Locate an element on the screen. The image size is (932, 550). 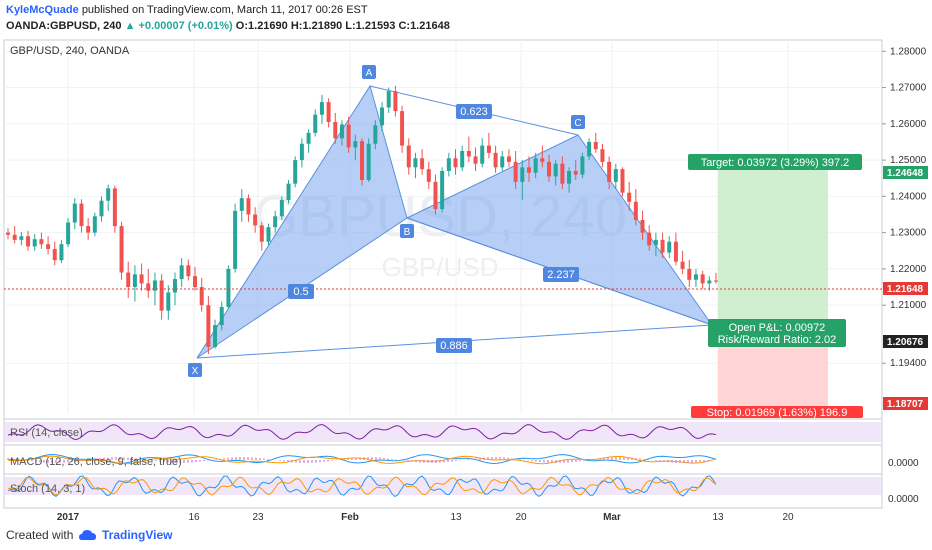
point-label-c: C is located at coordinates (578, 122).